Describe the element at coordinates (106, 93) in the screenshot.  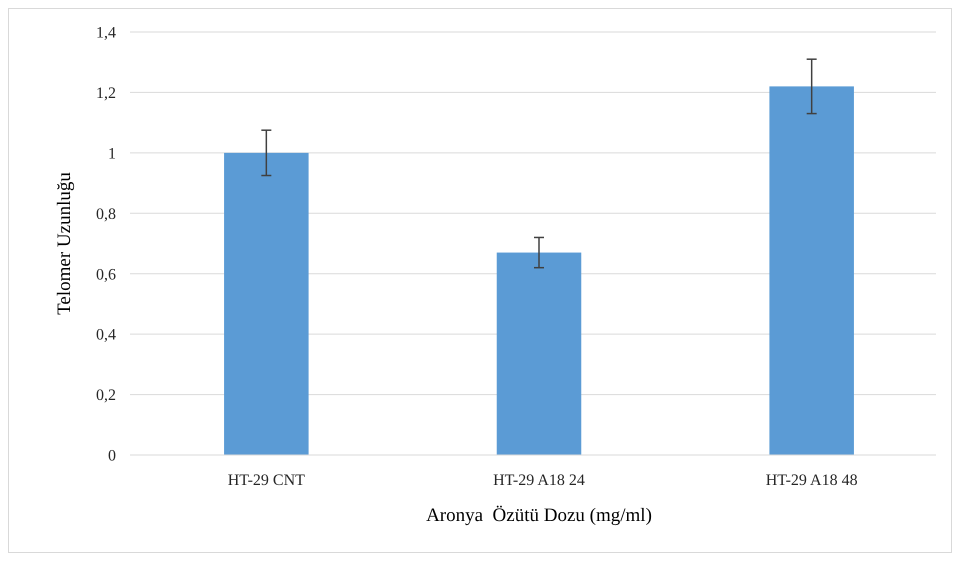
I see `y-tick-label: 1,2` at that location.